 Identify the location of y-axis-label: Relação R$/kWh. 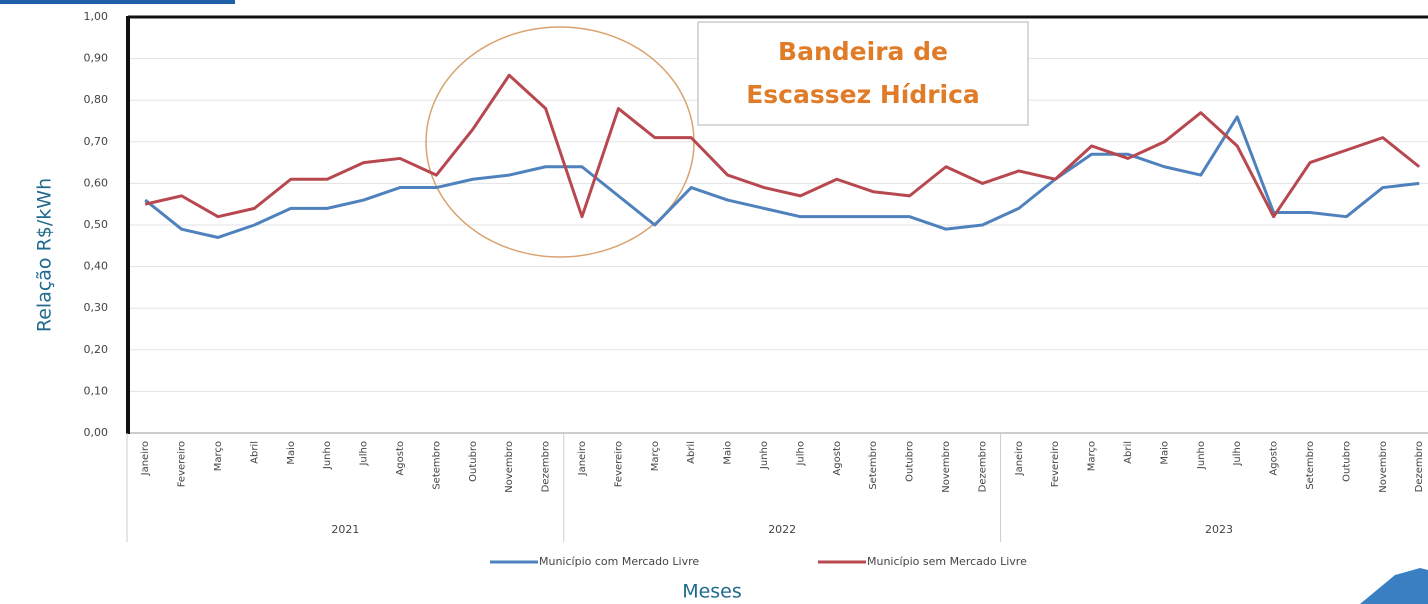
(45, 255).